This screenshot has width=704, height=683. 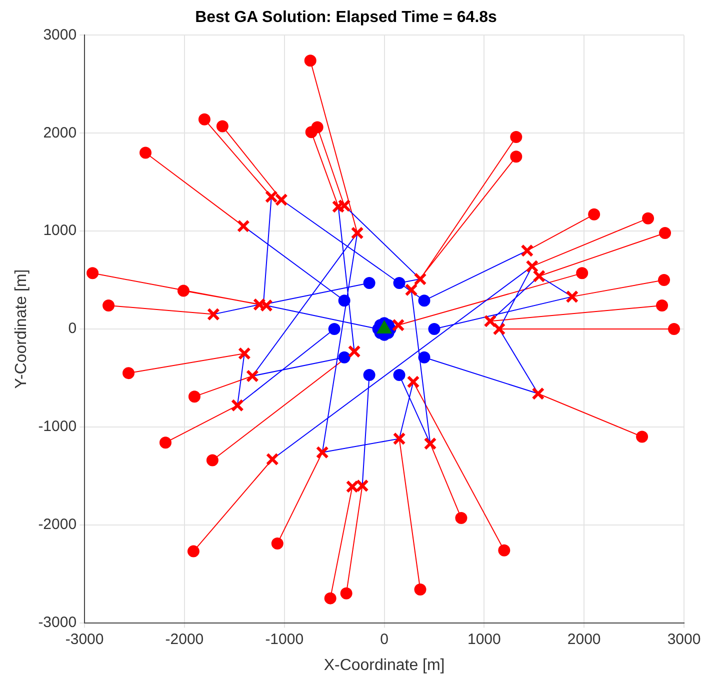 What do you see at coordinates (57, 525) in the screenshot?
I see `y-tick-label: -2000` at bounding box center [57, 525].